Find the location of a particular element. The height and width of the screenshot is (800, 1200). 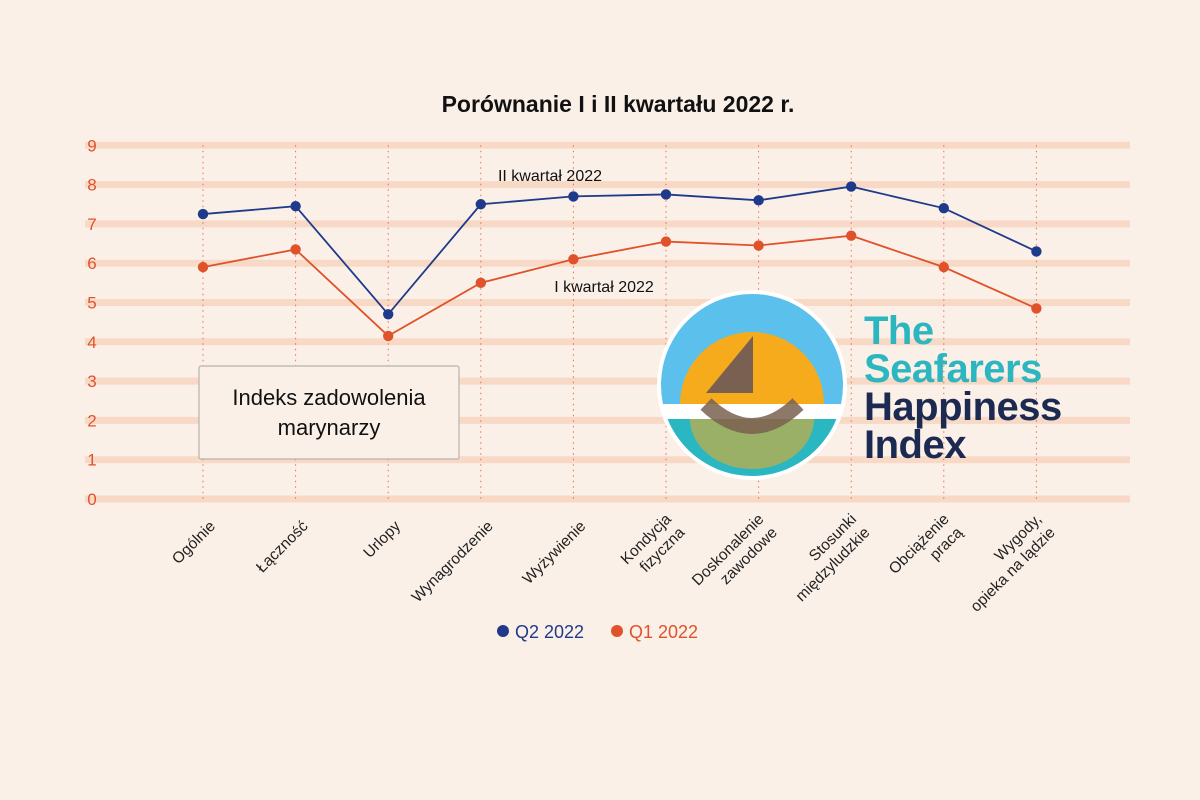

x-tick-line: Wynagrodzenie is located at coordinates (453, 562).